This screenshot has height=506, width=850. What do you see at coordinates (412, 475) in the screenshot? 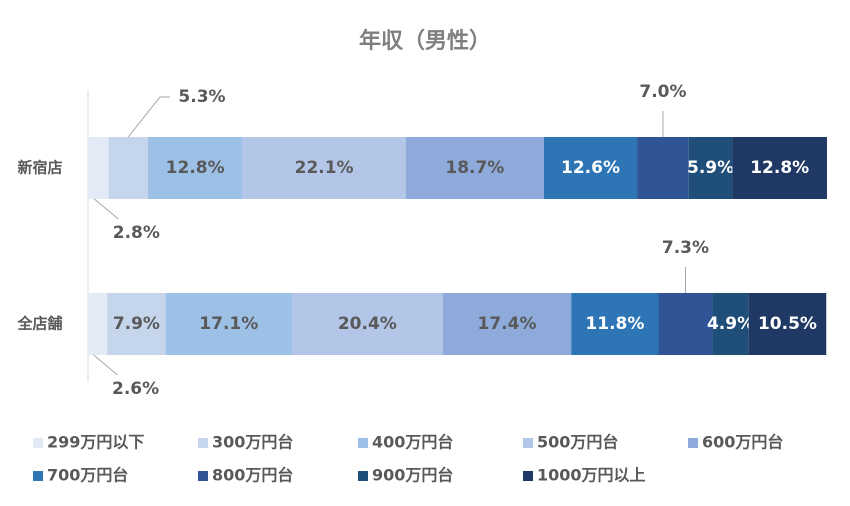
I see `legend-label: 900万円台` at bounding box center [412, 475].